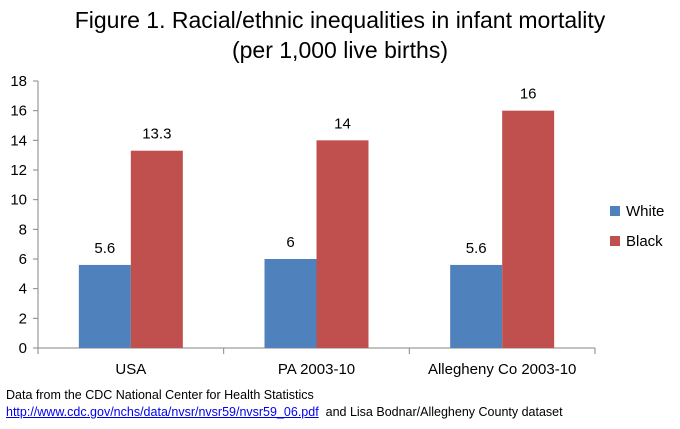  What do you see at coordinates (23, 229) in the screenshot?
I see `y-tick-label: 8` at bounding box center [23, 229].